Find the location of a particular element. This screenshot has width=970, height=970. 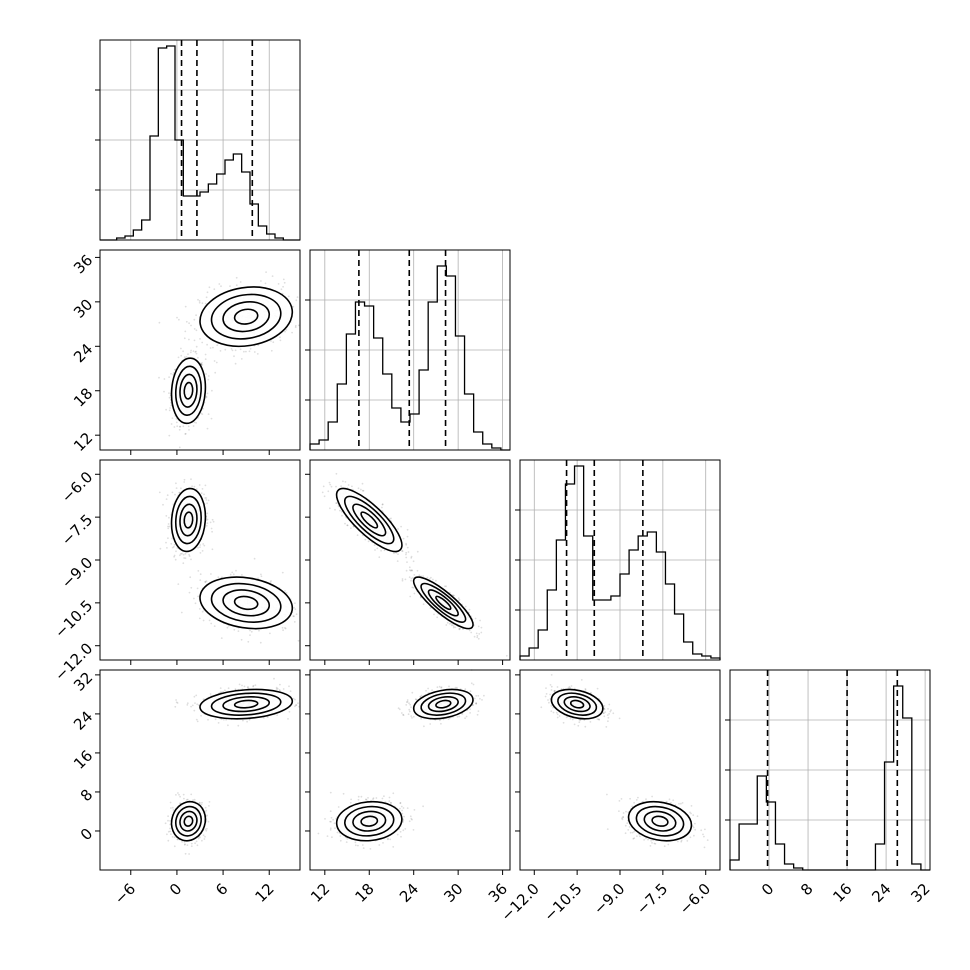

y-tick-label: 36 is located at coordinates (83, 264).